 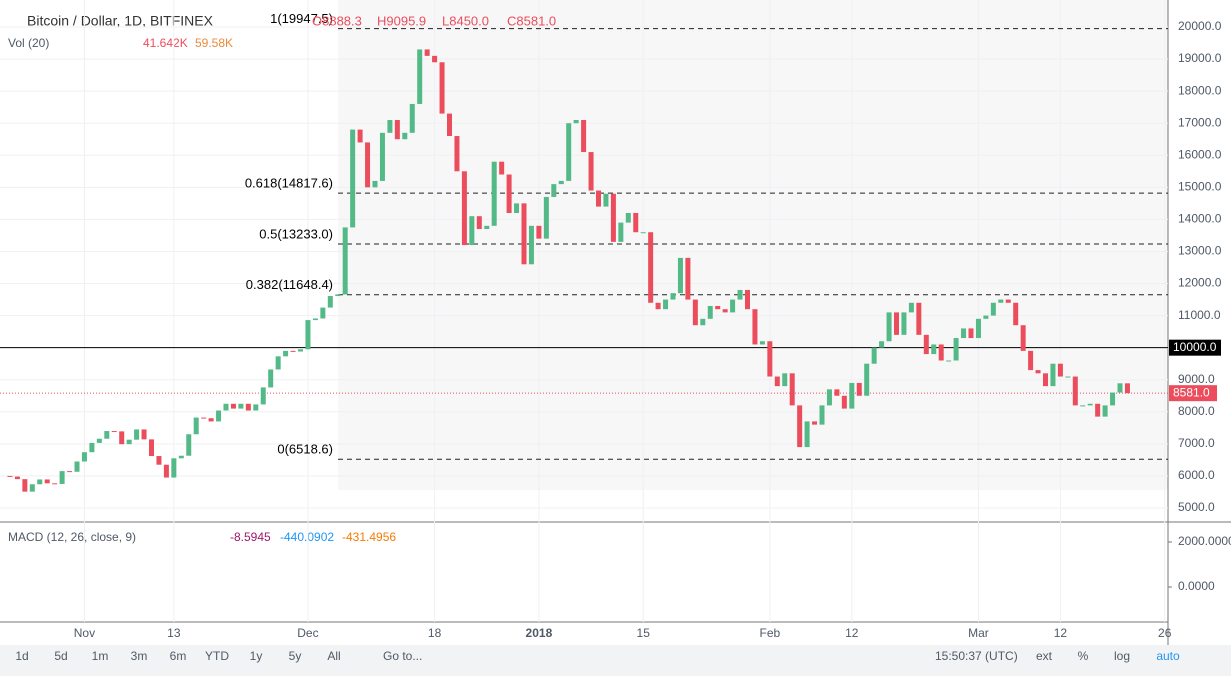 What do you see at coordinates (28, 43) in the screenshot?
I see `volume-name: Vol (20)` at bounding box center [28, 43].